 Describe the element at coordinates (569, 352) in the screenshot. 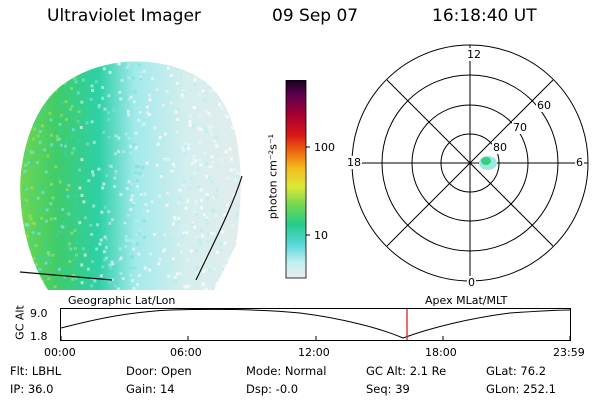

I see `timeline-xtick-2359: 23:59` at that location.